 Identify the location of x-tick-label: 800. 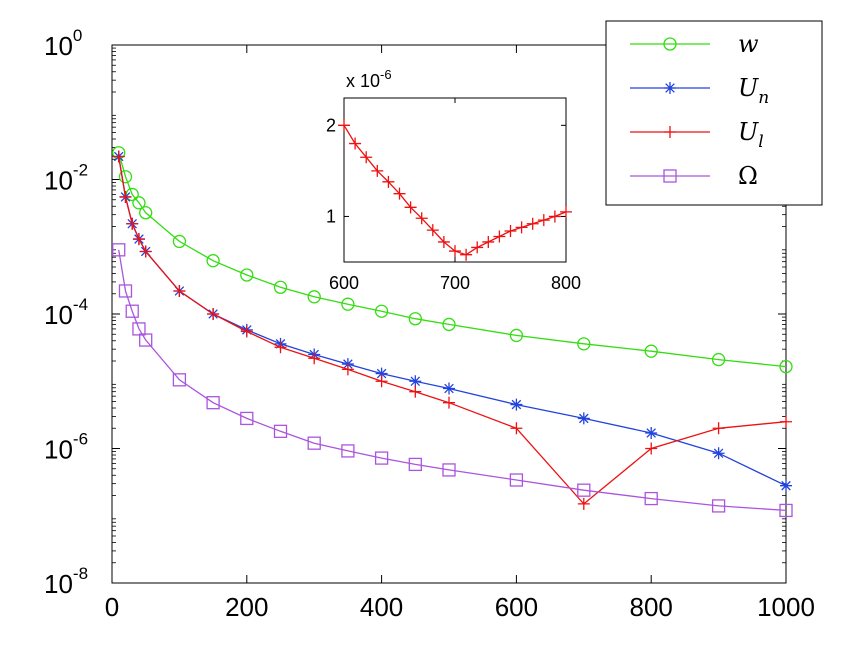
(651, 607).